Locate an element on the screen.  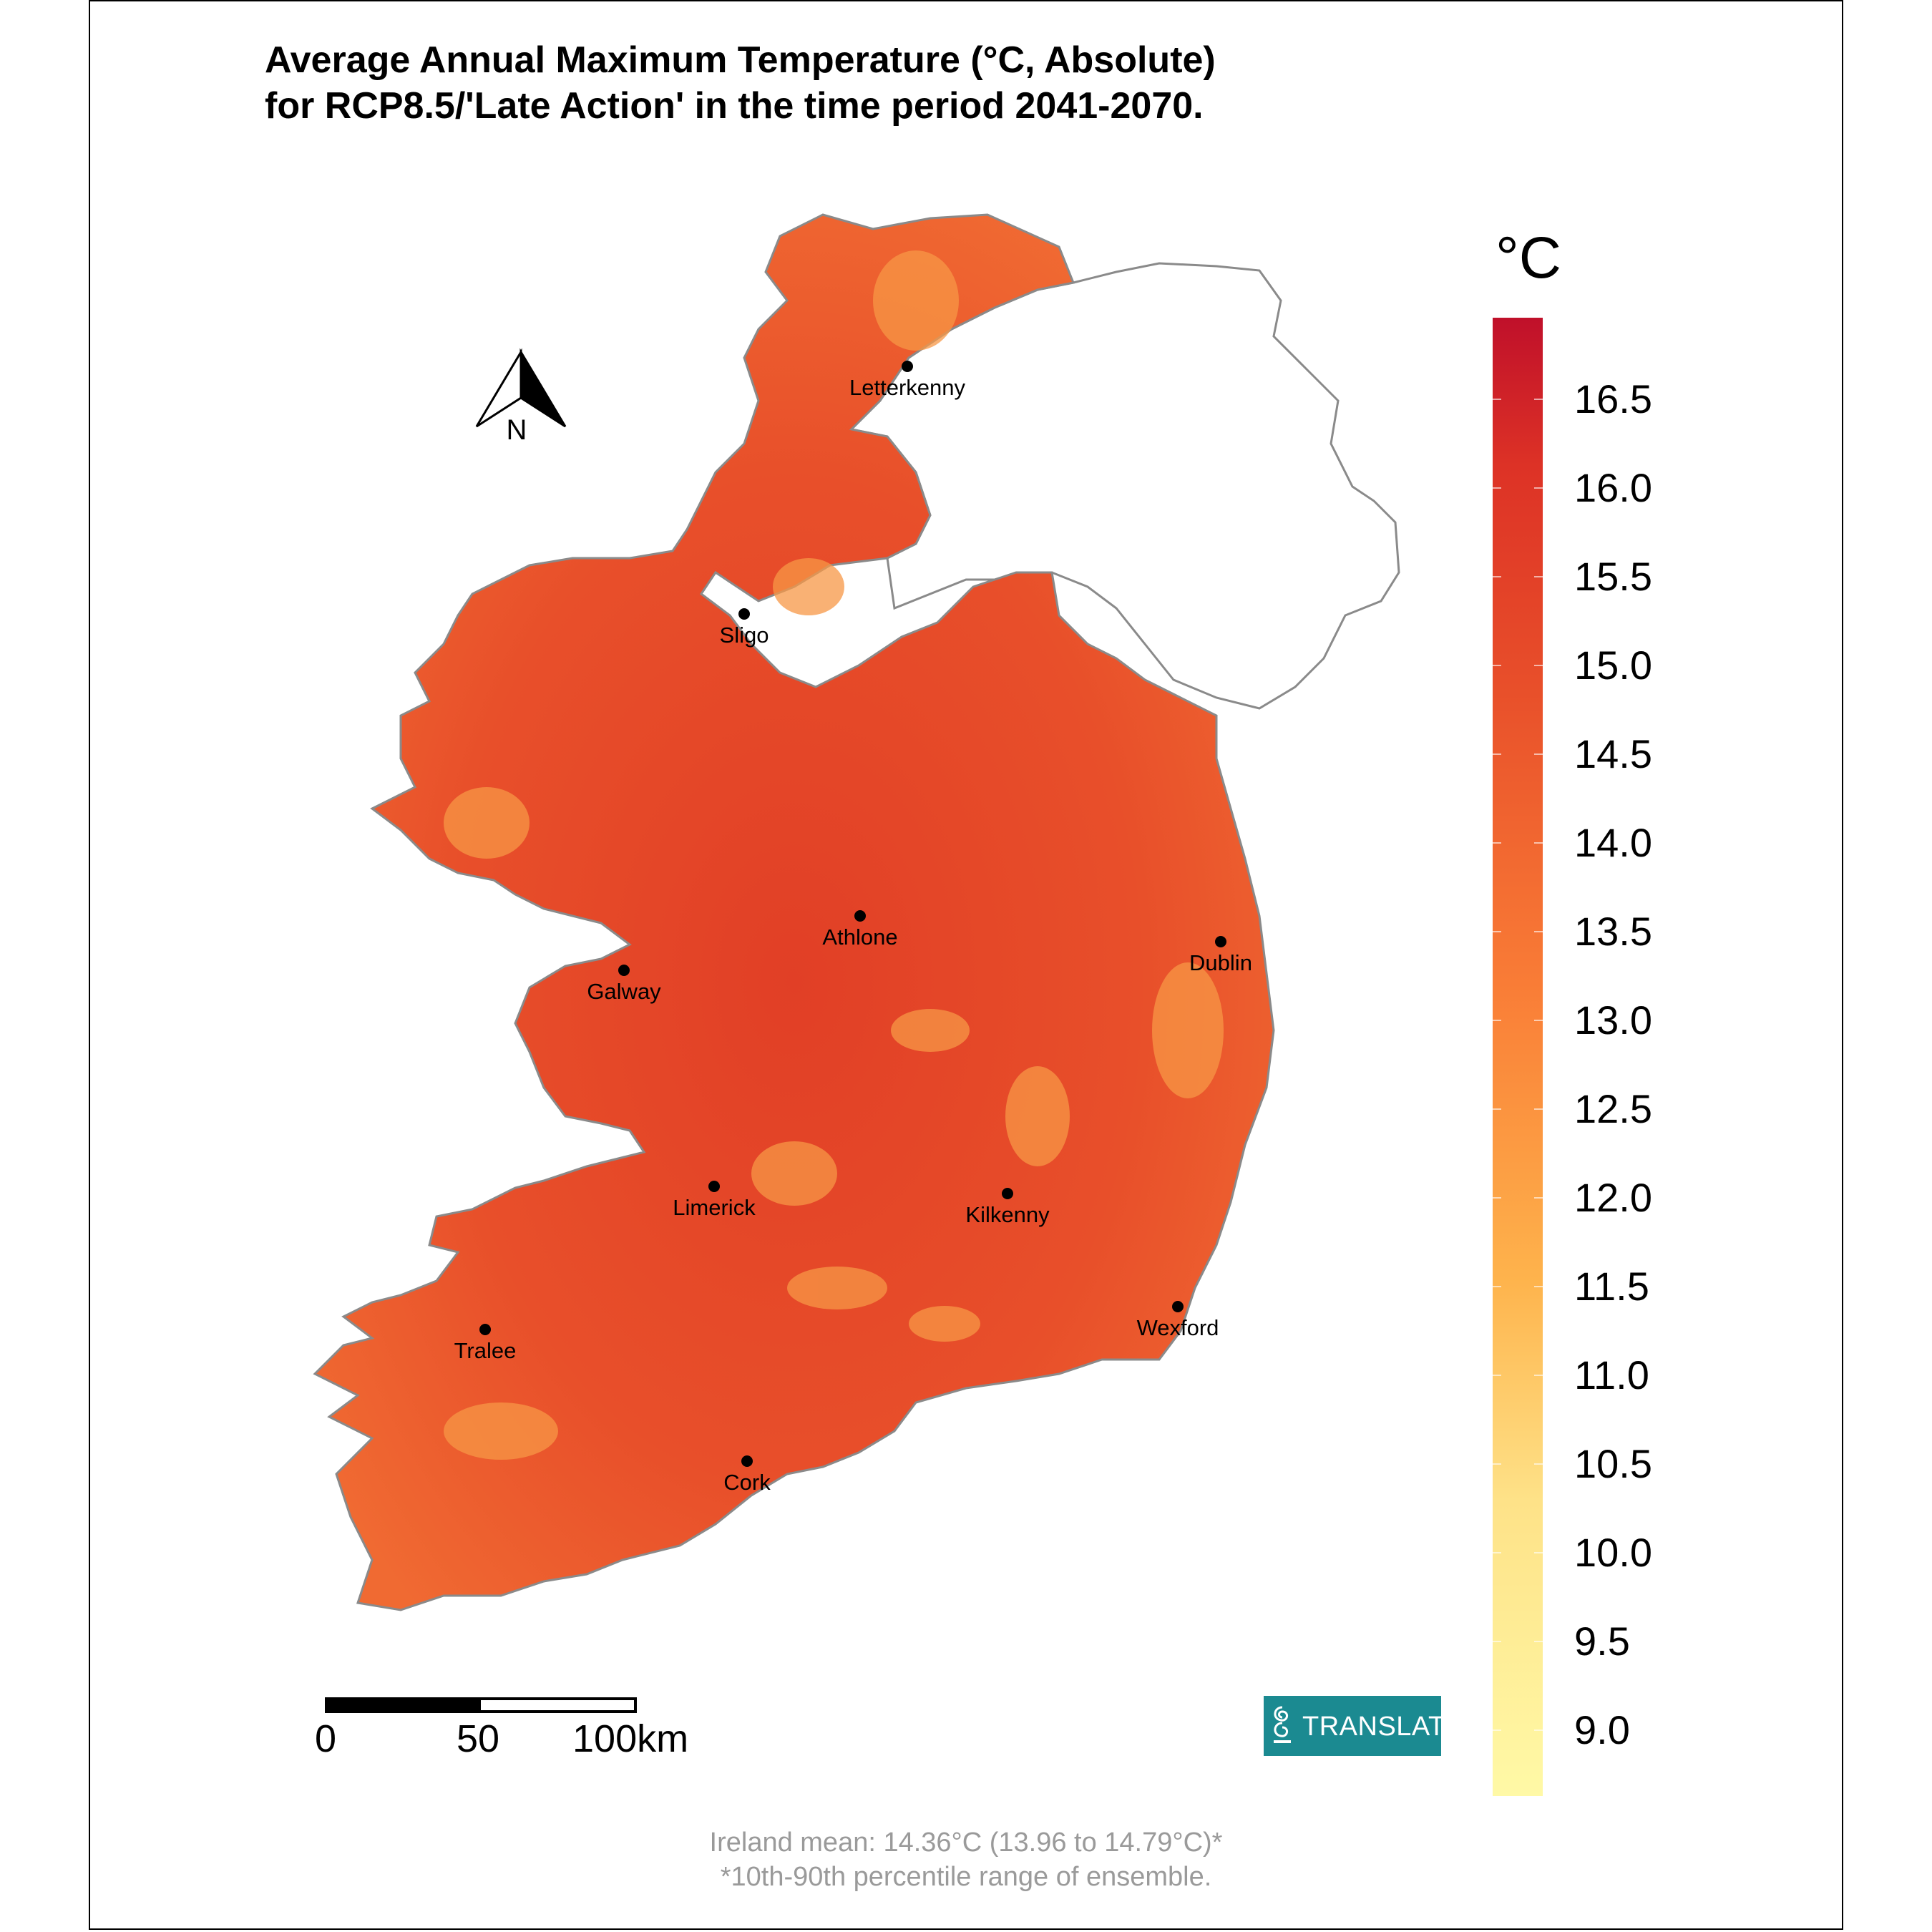
city-label-tralee: Tralee is located at coordinates (485, 1350).